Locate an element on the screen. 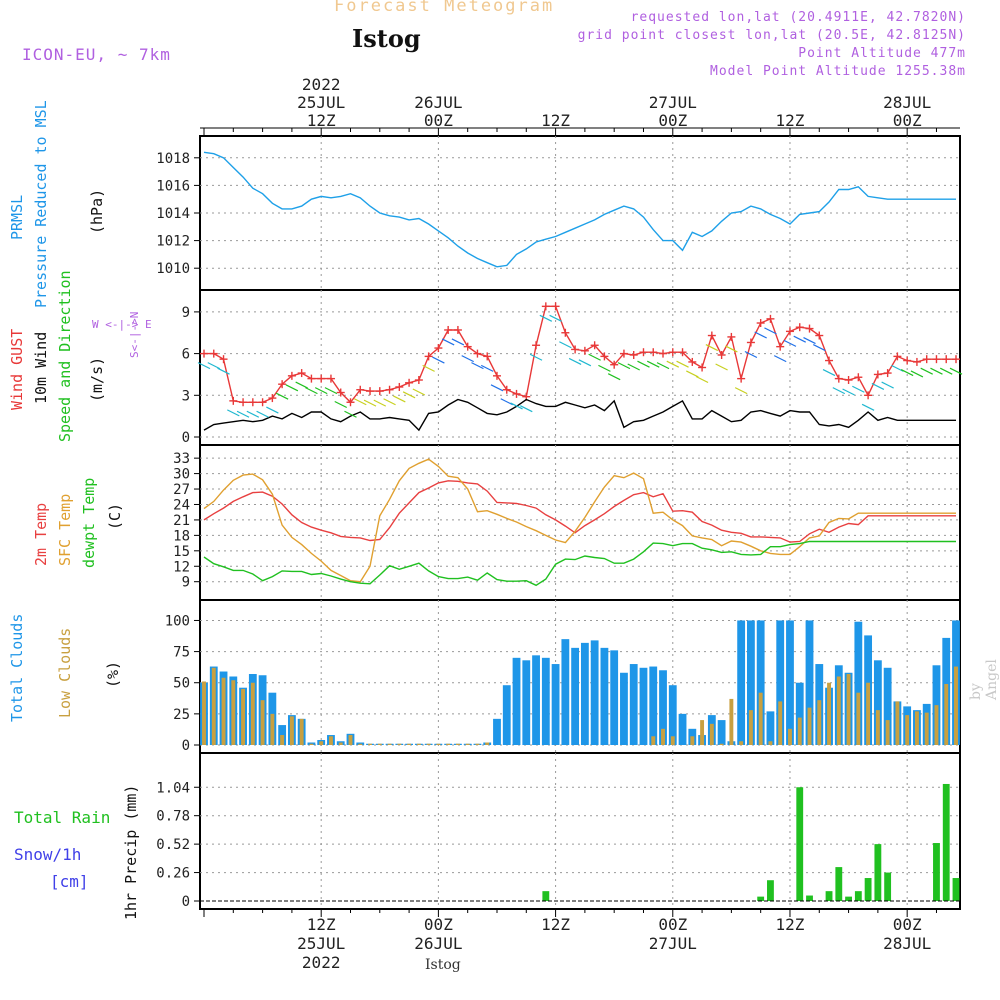  y-tick-label: 15 is located at coordinates (181, 552).